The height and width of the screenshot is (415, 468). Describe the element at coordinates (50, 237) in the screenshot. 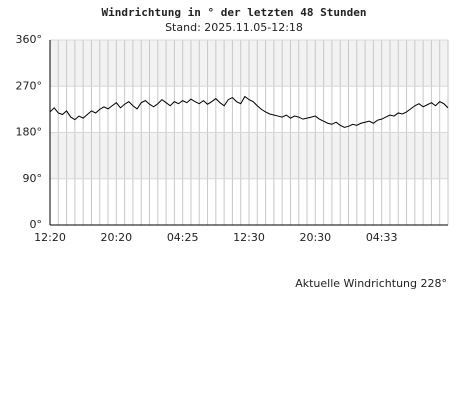

I see `x-tick-label: 12:20` at that location.